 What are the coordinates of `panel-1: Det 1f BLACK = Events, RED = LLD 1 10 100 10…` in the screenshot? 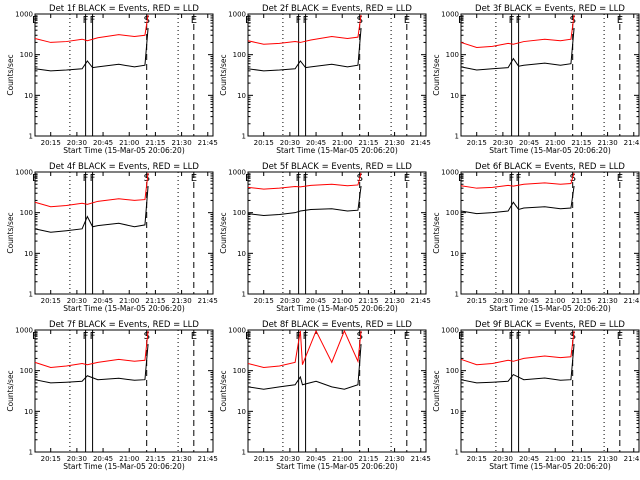 It's located at (112, 79).